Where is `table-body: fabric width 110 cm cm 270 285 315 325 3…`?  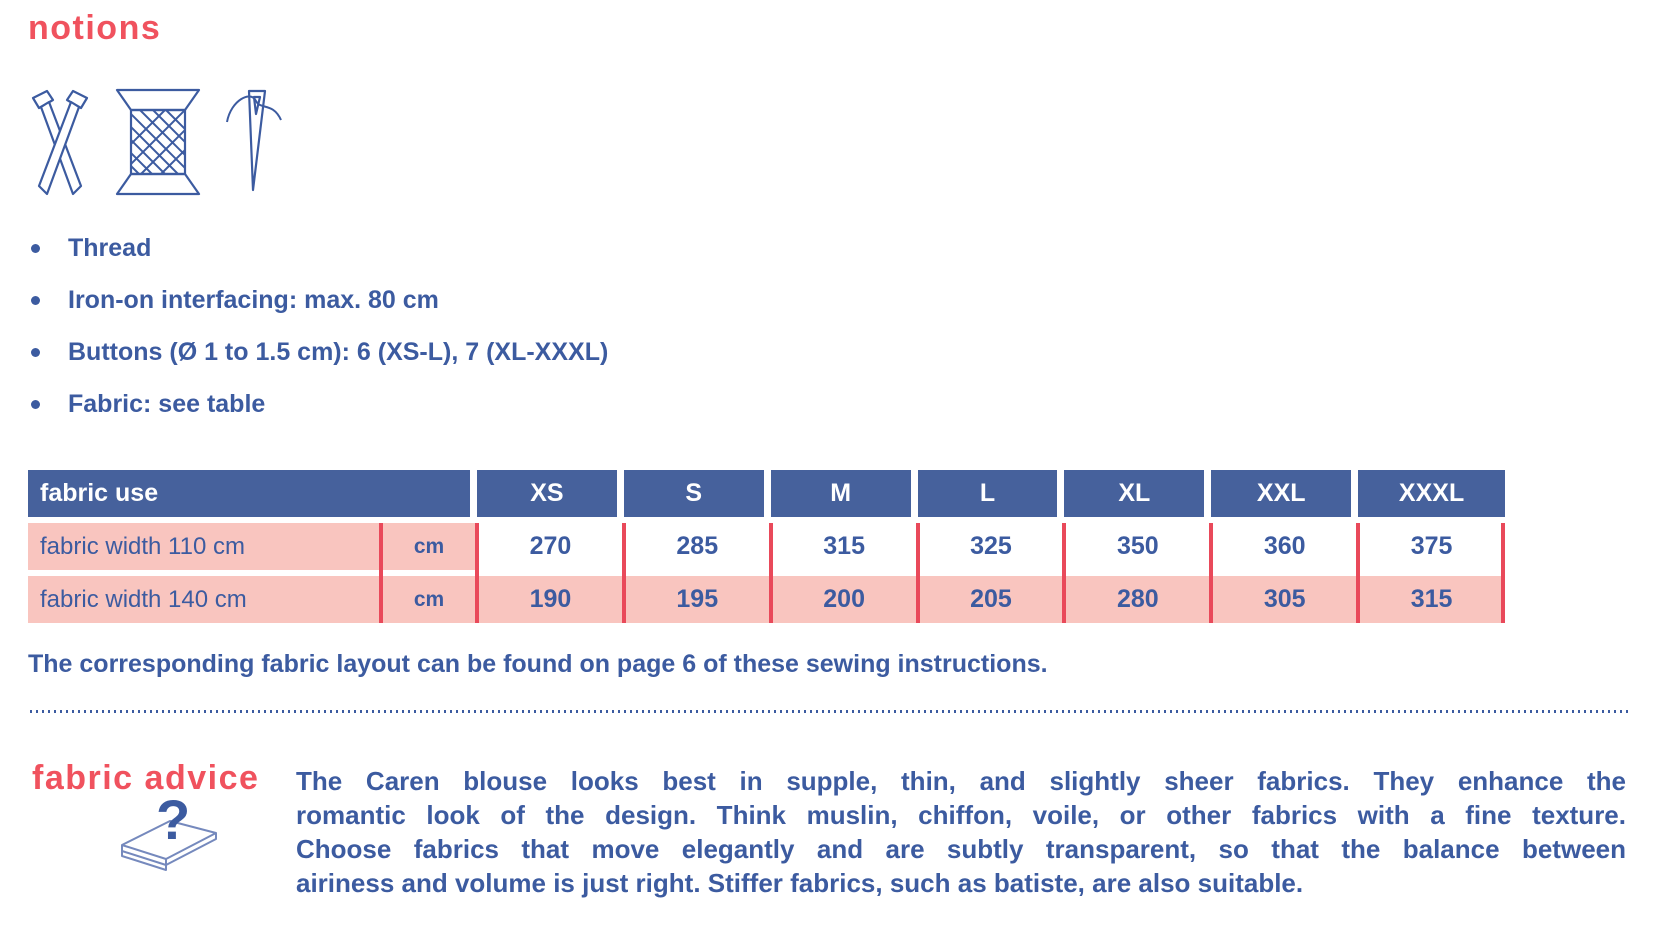 table-body: fabric width 110 cm cm 270 285 315 325 3… is located at coordinates (766, 573).